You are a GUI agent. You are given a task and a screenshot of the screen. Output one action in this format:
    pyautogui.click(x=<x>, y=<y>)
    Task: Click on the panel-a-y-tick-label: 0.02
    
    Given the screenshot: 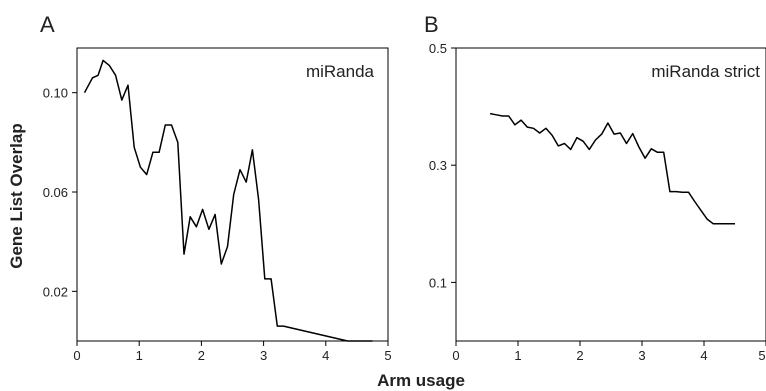 What is the action you would take?
    pyautogui.click(x=55, y=291)
    